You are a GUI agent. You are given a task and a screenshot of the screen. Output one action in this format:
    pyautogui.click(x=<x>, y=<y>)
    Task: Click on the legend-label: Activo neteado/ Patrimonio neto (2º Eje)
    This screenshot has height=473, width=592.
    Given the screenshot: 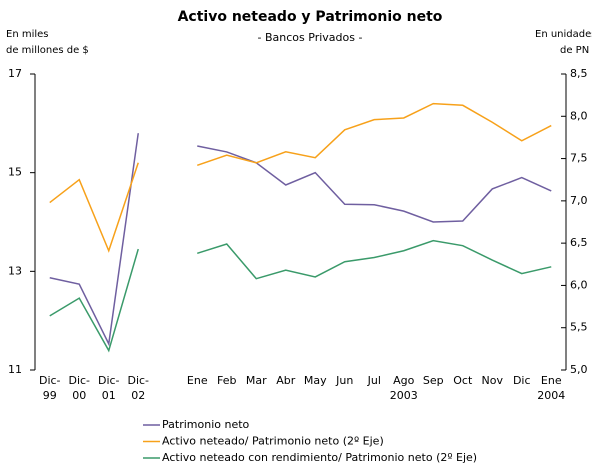 What is the action you would take?
    pyautogui.click(x=273, y=441)
    